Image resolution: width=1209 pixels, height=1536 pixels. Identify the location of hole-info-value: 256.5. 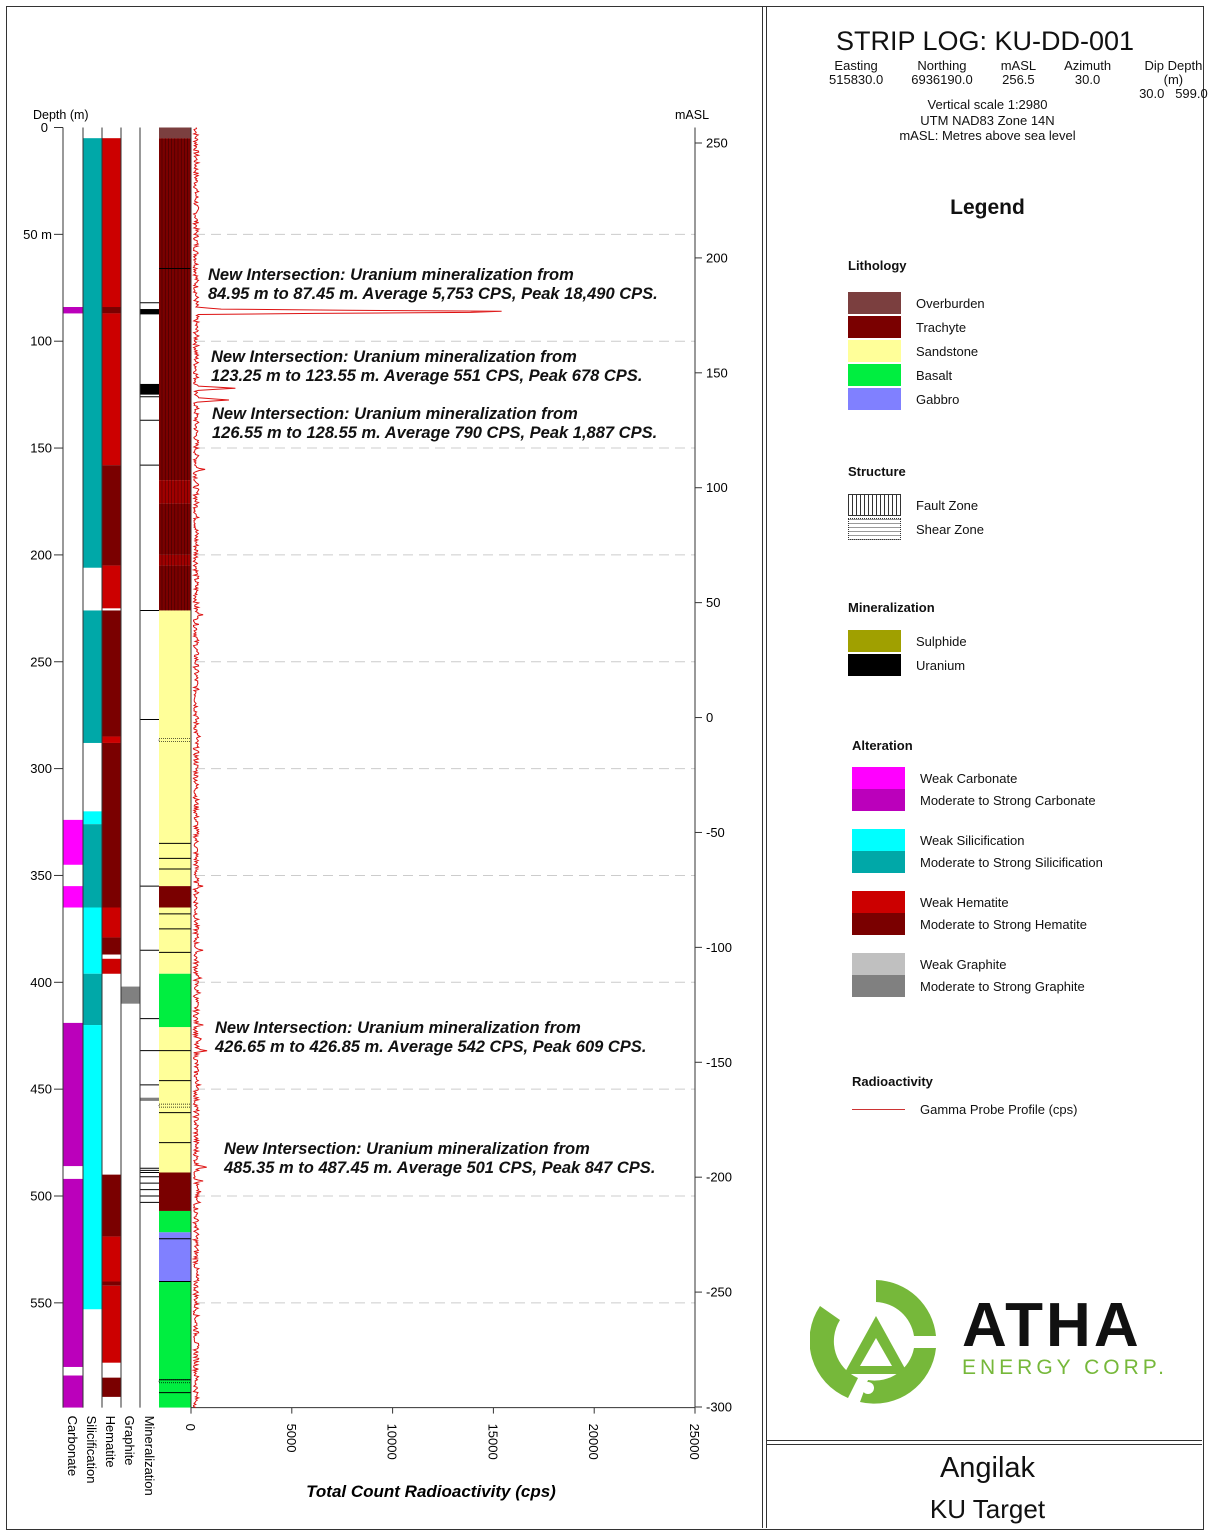
(1018, 79).